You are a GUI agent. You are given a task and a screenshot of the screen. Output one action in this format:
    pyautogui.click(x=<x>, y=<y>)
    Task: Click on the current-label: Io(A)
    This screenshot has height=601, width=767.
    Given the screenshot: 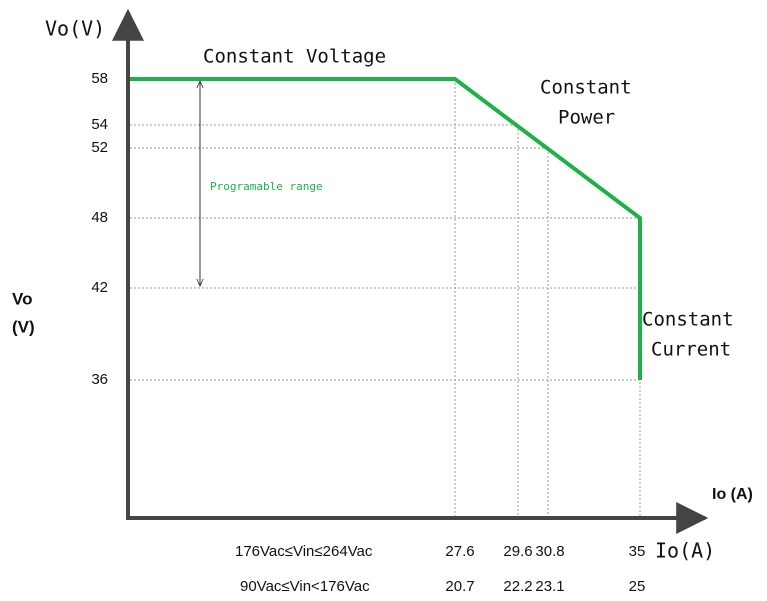 What is the action you would take?
    pyautogui.click(x=685, y=551)
    